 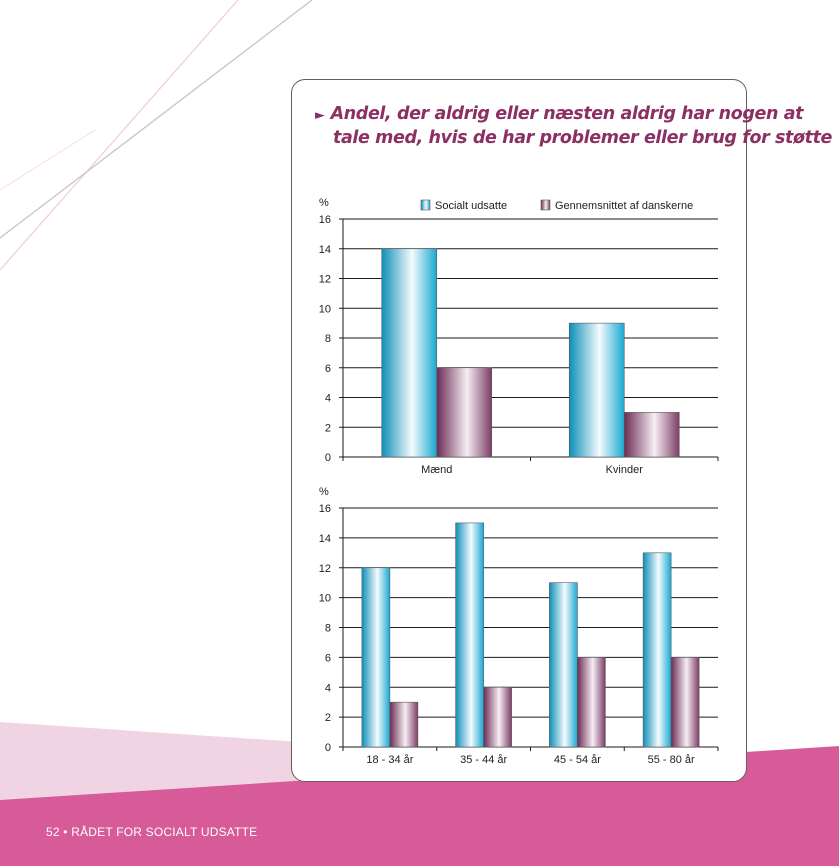 I want to click on x-tick-label: 18 - 34 år, so click(x=389, y=760).